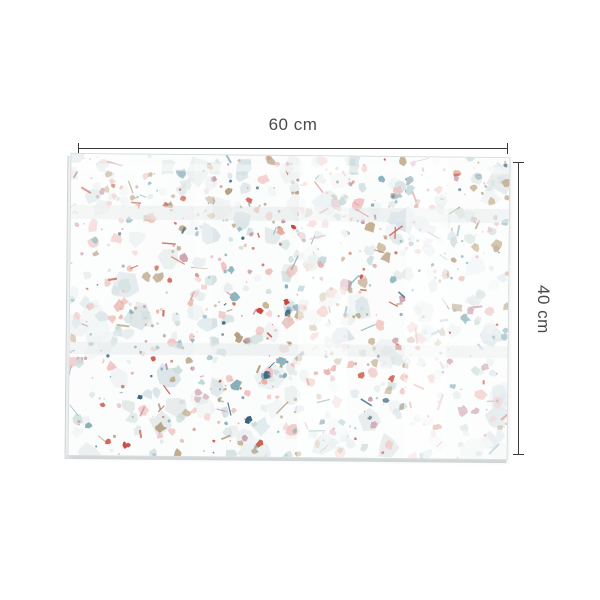 This screenshot has height=600, width=600. Describe the element at coordinates (293, 148) in the screenshot. I see `width-dimension-line` at that location.